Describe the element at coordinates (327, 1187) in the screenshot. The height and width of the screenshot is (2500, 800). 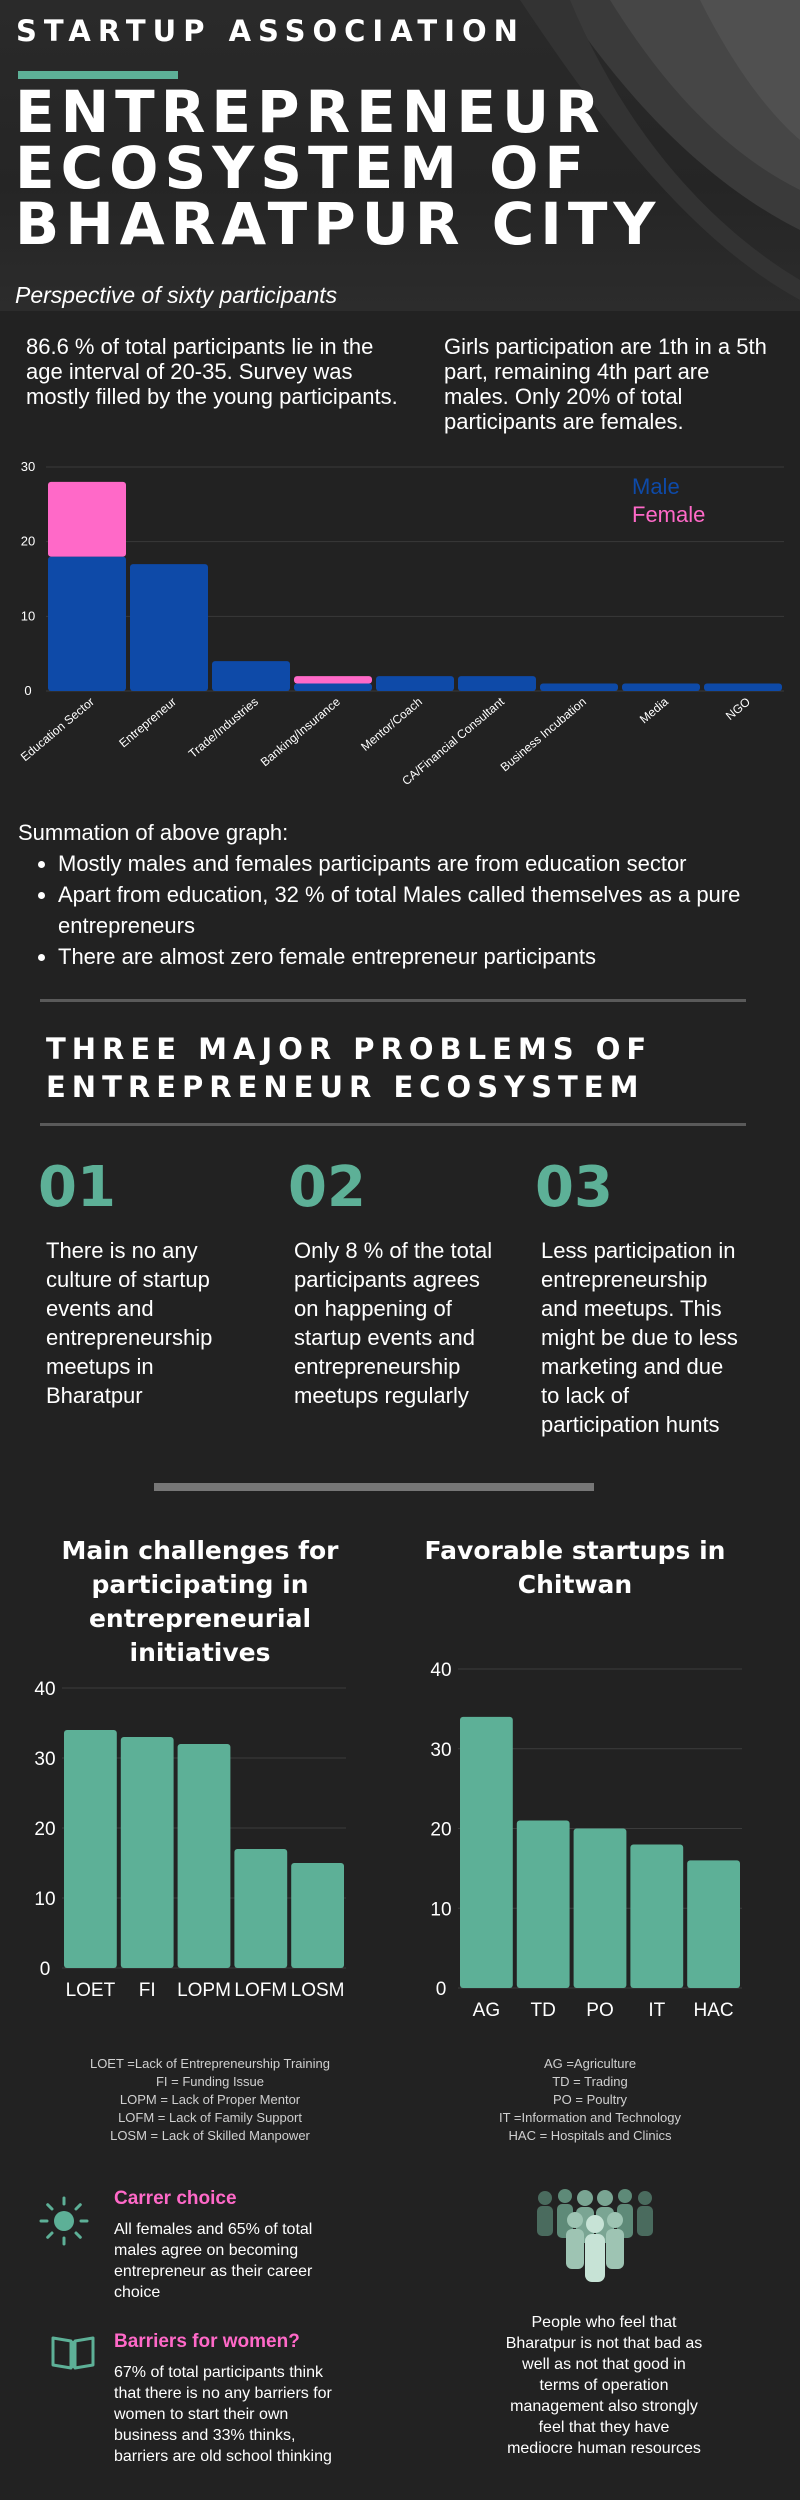
I see `problem-number: 02` at that location.